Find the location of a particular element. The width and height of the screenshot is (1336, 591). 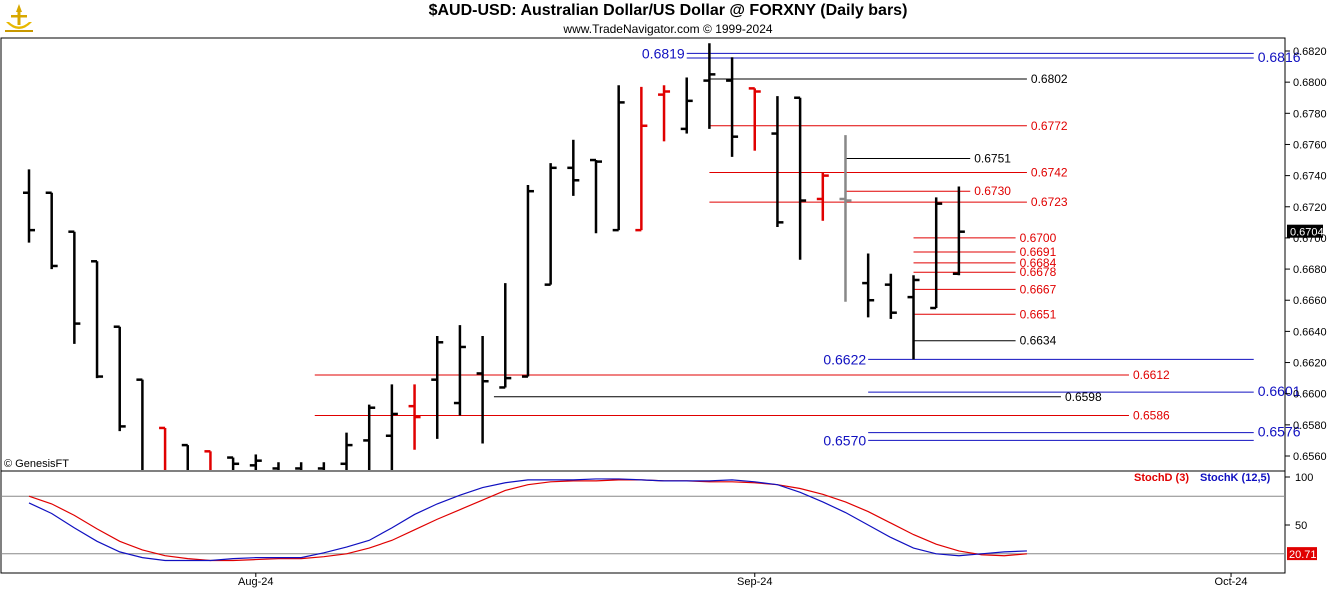

trade-navigator-logo-icon is located at coordinates (19, 18).